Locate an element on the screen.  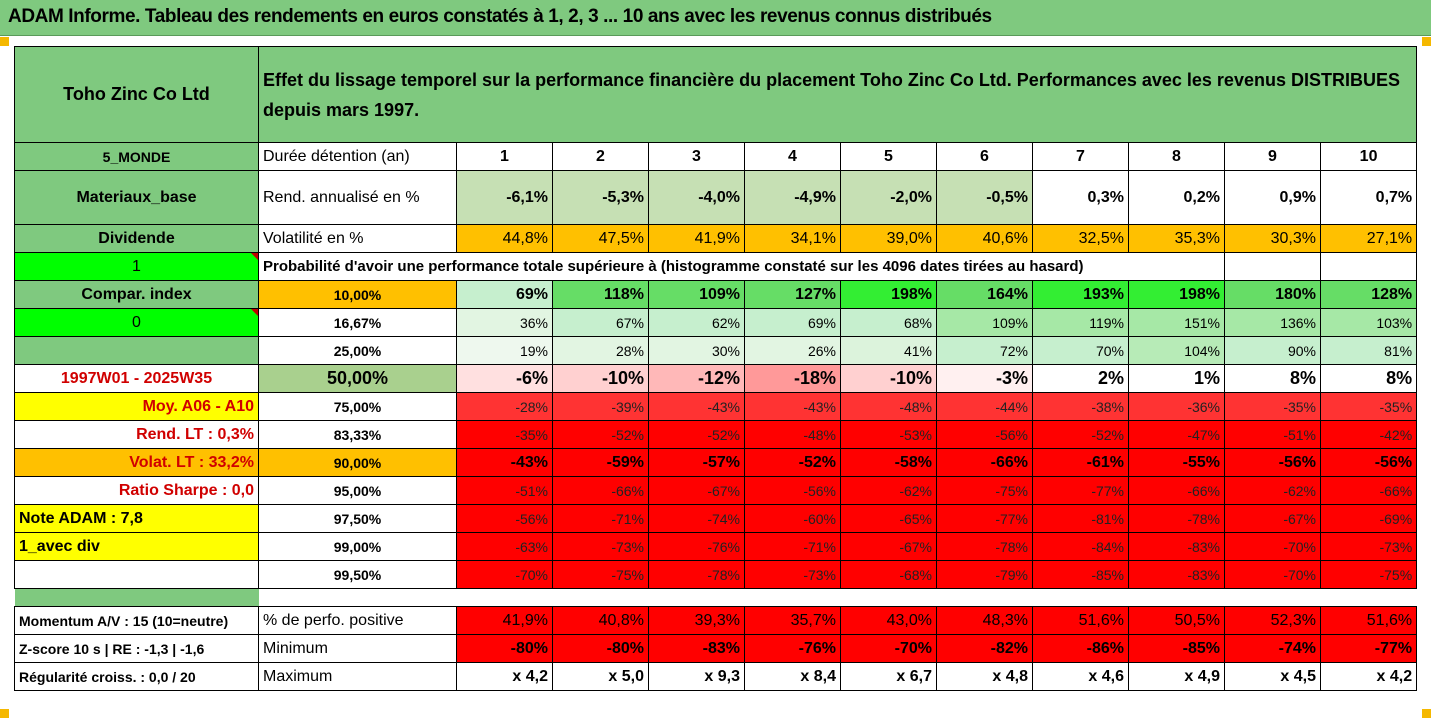
bottom-value: 39,3% is located at coordinates (696, 620).